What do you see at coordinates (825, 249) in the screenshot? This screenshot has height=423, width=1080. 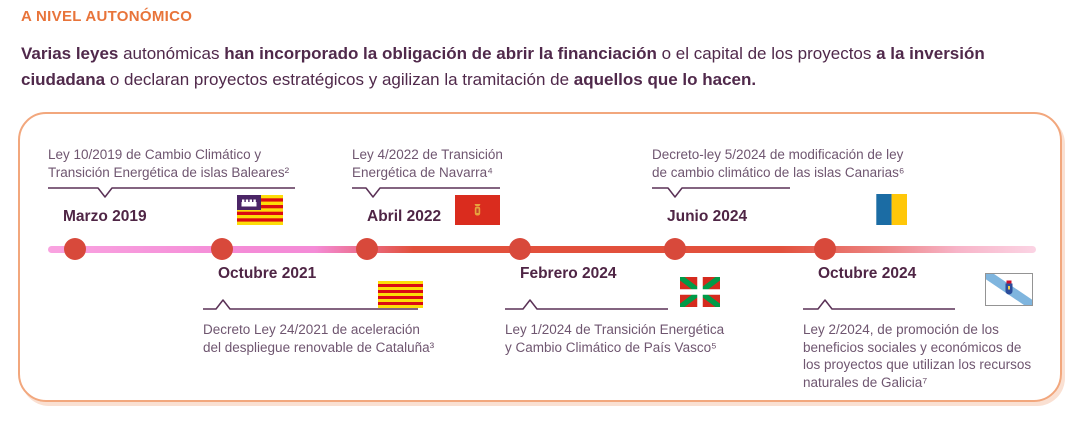 I see `timeline-dot-octubre-2024` at bounding box center [825, 249].